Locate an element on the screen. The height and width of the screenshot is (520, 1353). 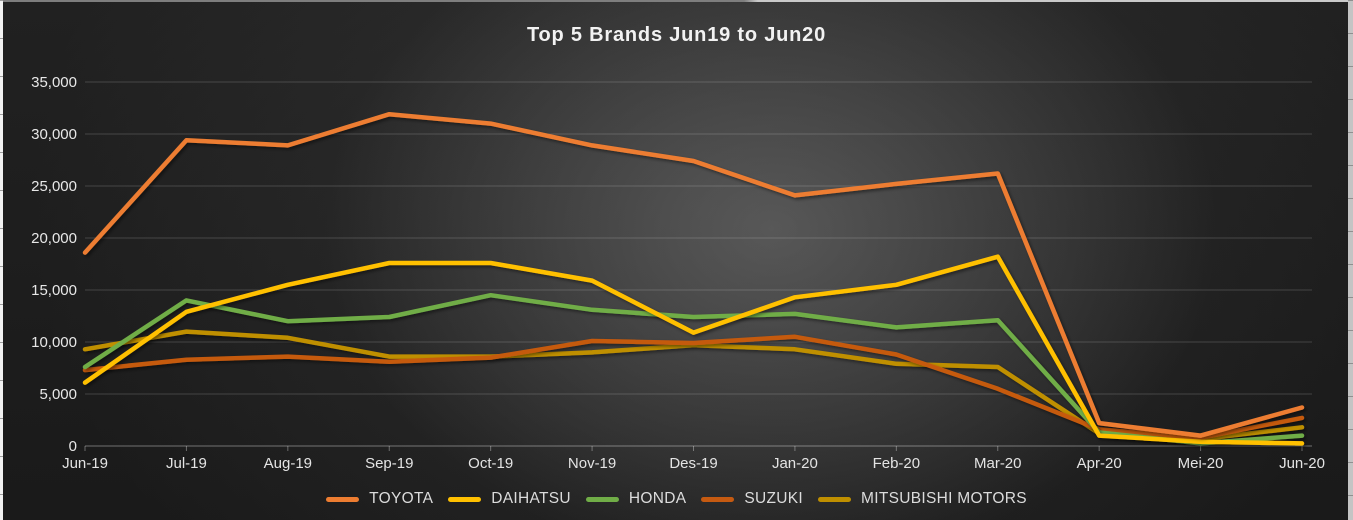
legend-item-suzuki: SUZUKI is located at coordinates (752, 499).